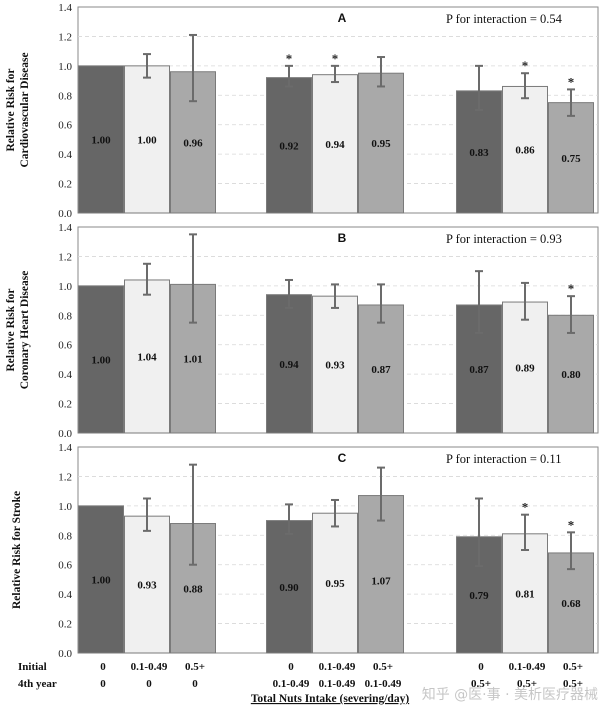  I want to click on data-label: 1.04, so click(147, 357).